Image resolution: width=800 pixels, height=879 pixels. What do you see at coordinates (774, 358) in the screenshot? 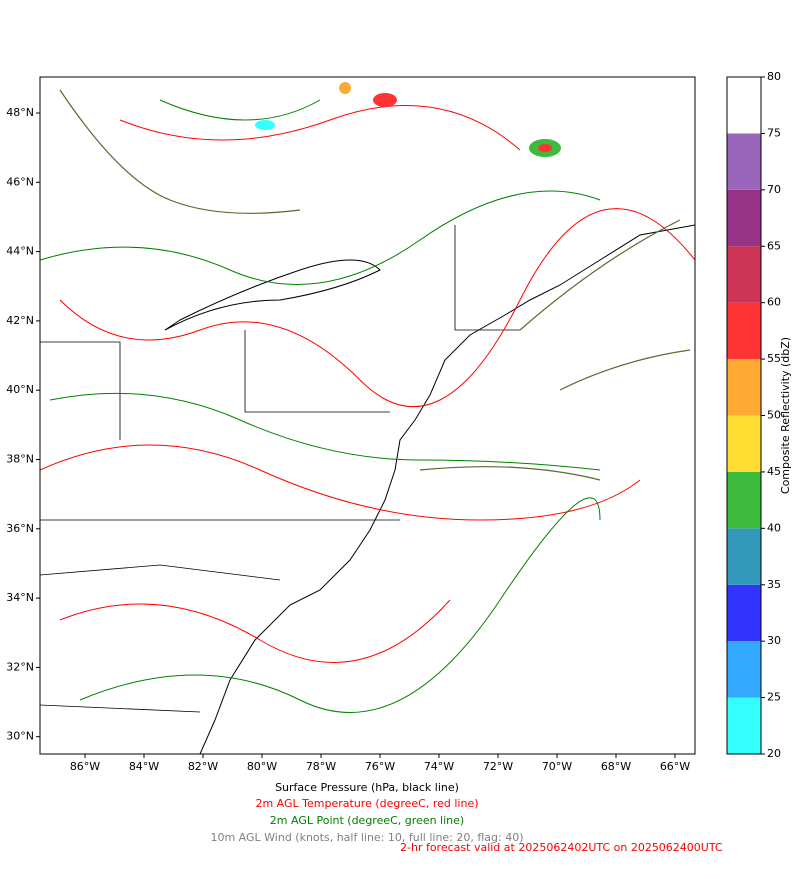
I see `colorbar-tick-label: 55` at bounding box center [774, 358].